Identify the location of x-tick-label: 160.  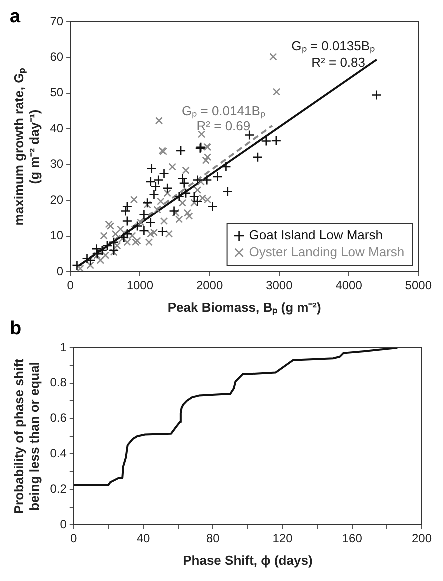
(352, 539).